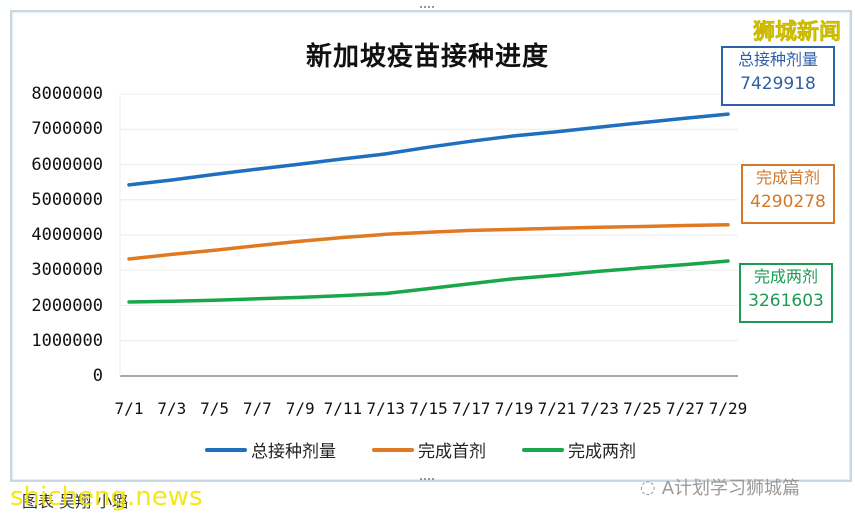 The image size is (855, 524). What do you see at coordinates (787, 177) in the screenshot?
I see `callout-label: 完成首剂` at bounding box center [787, 177].